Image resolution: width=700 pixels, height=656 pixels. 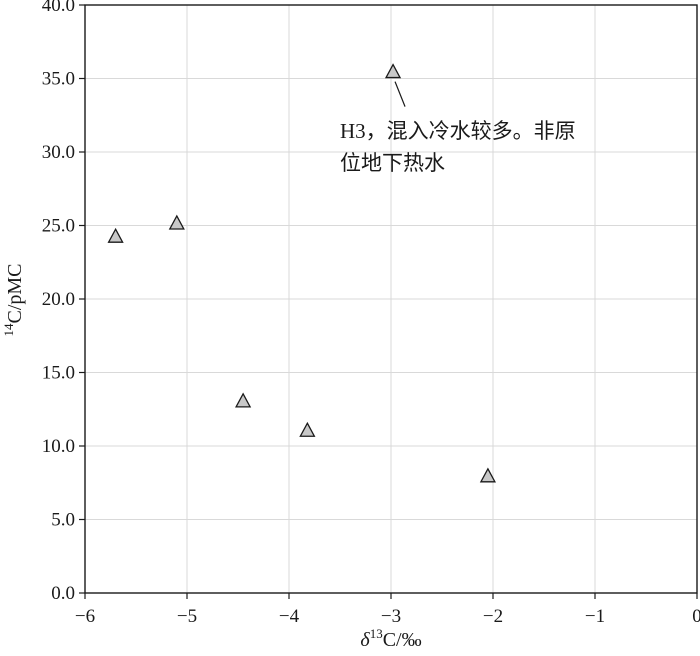 What do you see at coordinates (58, 373) in the screenshot?
I see `y-tick-label: 15.0` at bounding box center [58, 373].